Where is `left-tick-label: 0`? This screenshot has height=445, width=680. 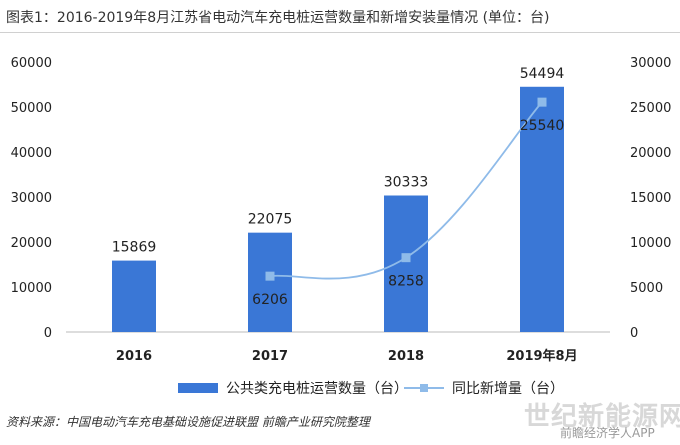 left-tick-label: 0 is located at coordinates (48, 333).